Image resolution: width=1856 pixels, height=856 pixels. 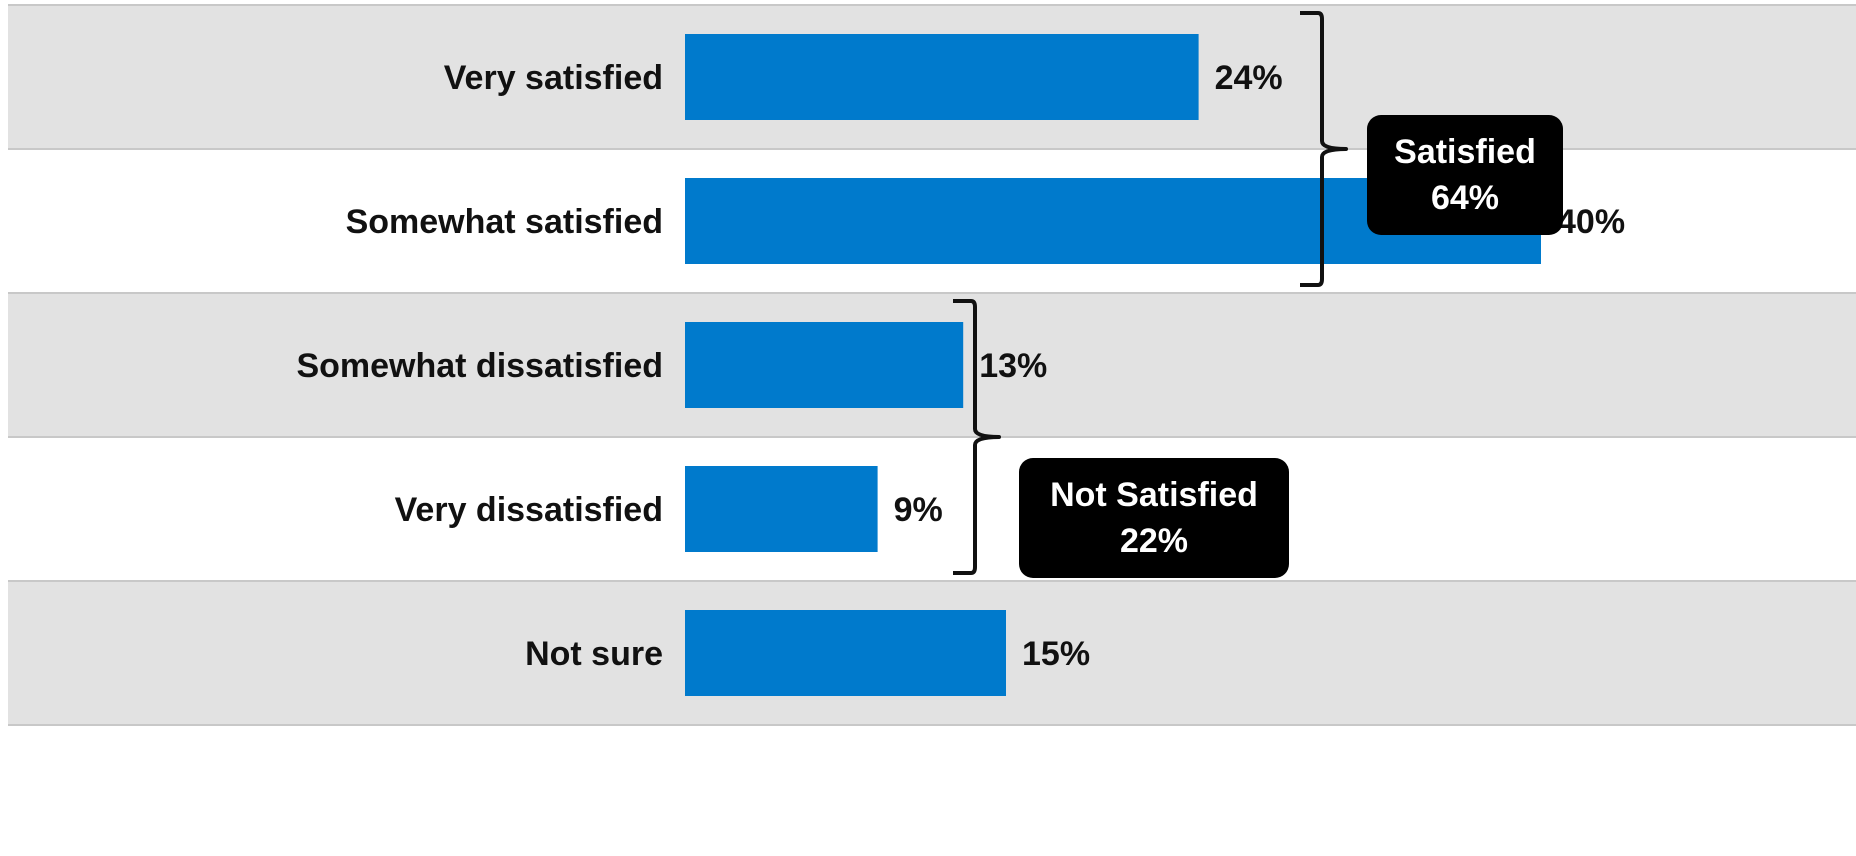 I want to click on value-label-0: 24%, so click(x=1249, y=78).